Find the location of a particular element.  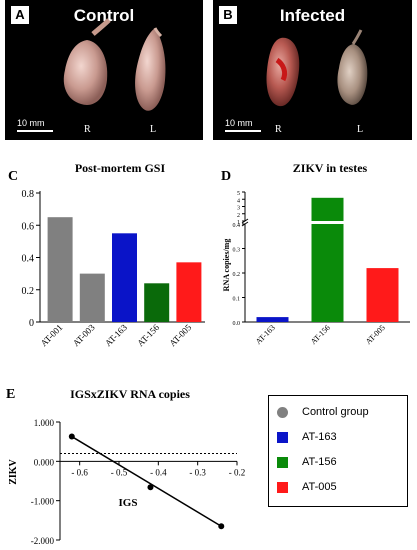

panel-letter-b: B is located at coordinates (228, 15).